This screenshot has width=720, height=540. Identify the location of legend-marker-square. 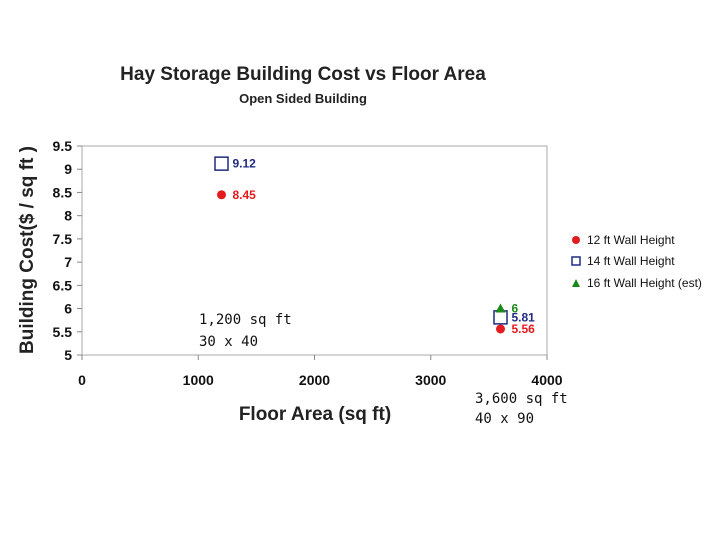
(576, 261).